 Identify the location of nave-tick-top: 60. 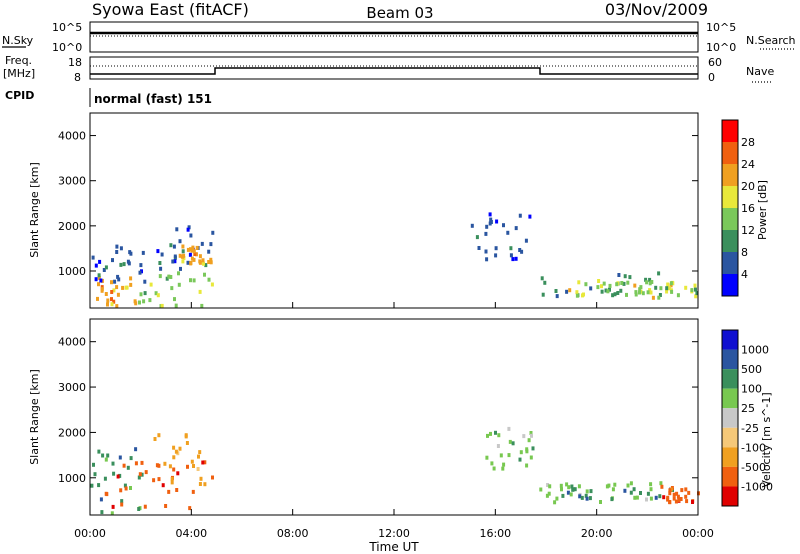
(715, 62).